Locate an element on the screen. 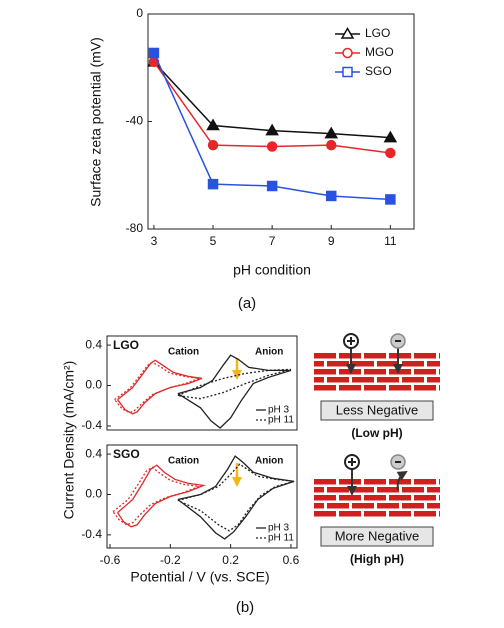  legend-label: pH 11 is located at coordinates (281, 420).